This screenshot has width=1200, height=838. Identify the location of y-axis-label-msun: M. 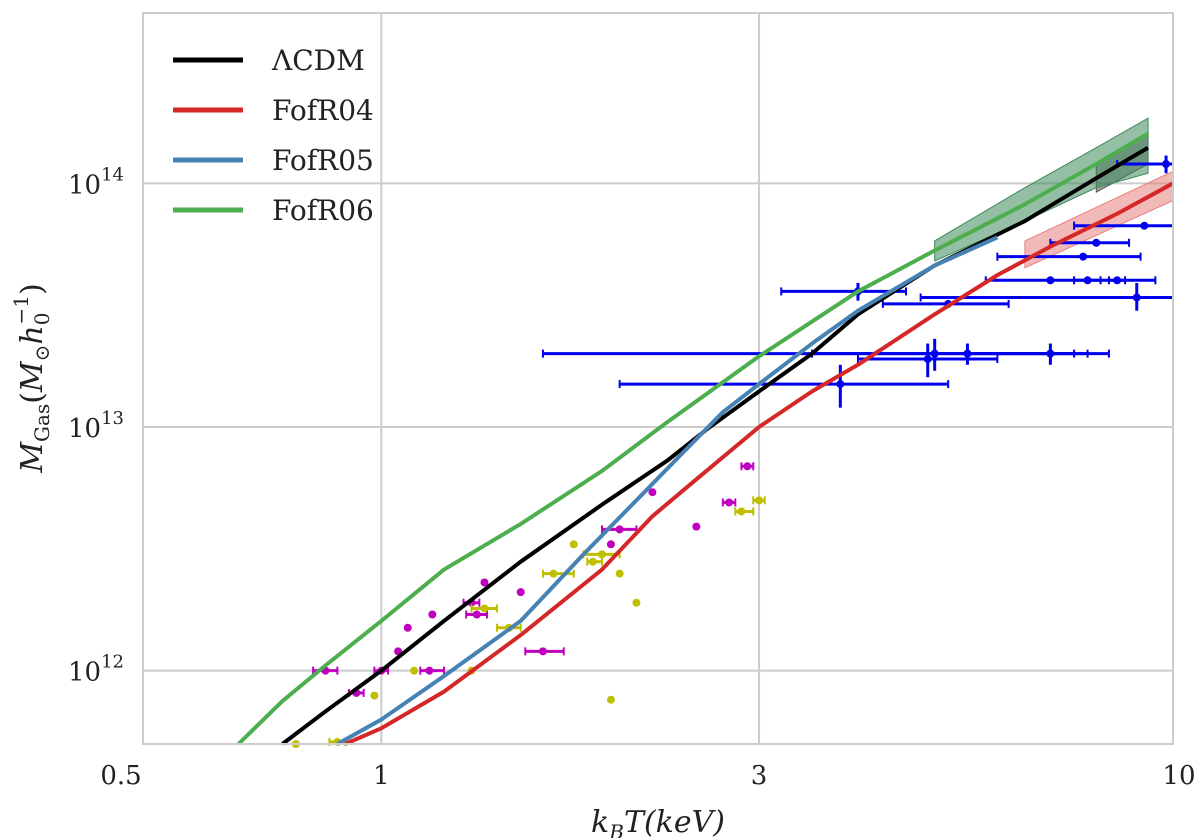
(32, 376).